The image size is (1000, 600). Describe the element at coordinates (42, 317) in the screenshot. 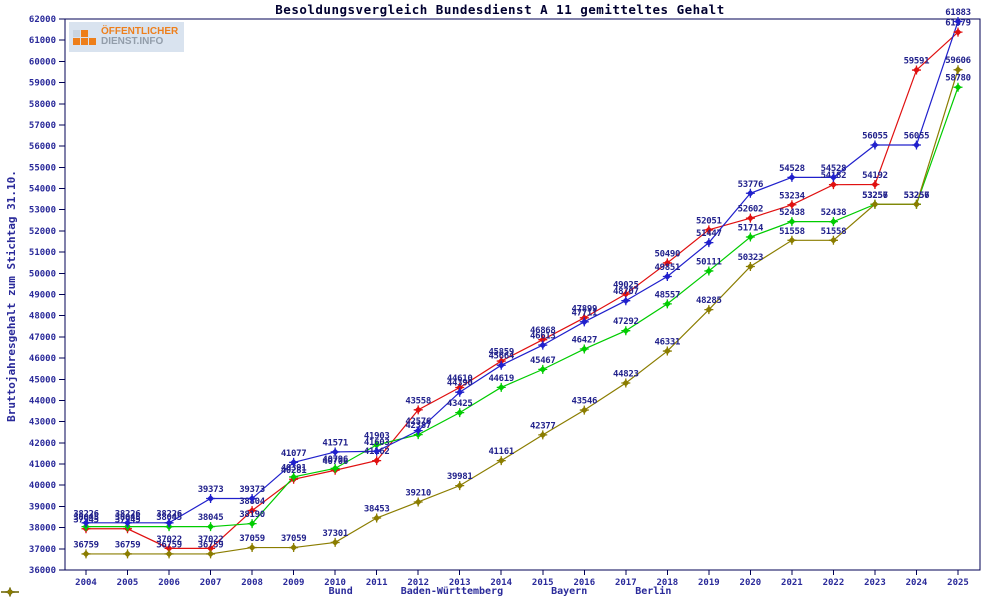

I see `y-tick-label: 48000` at that location.